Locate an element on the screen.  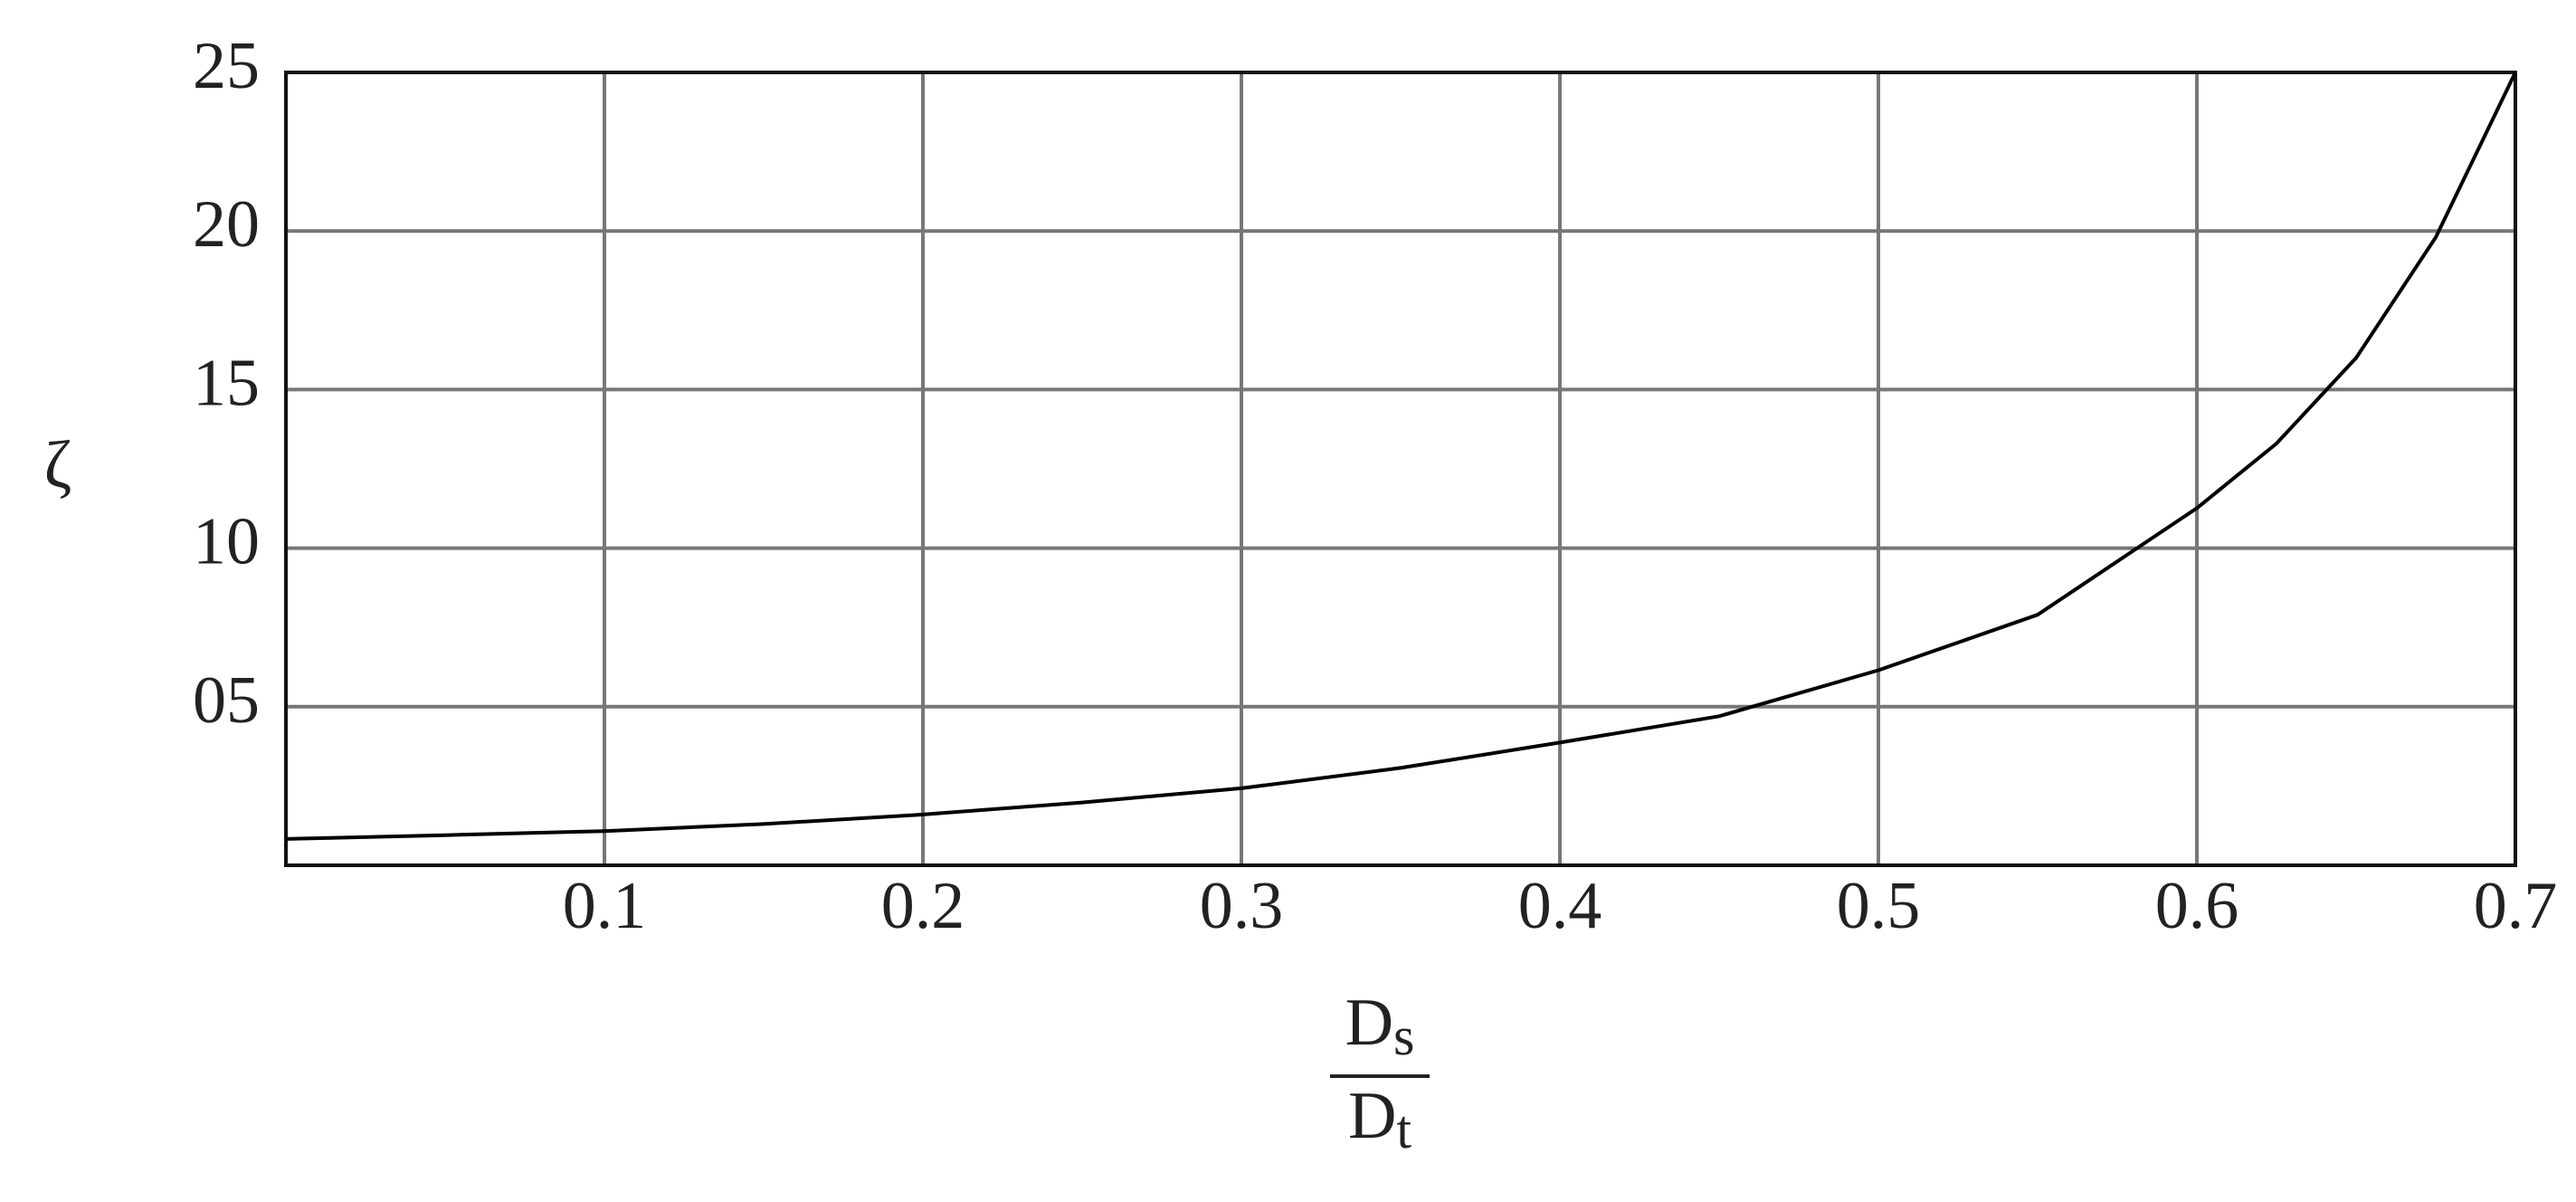
x-tick-label: 0.1 is located at coordinates (605, 906).